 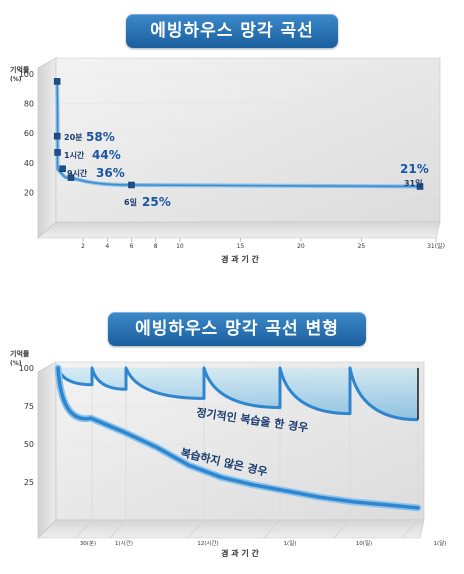 I want to click on chart2-title: 에빙하우스 망각 곡선 변형, so click(x=237, y=329).